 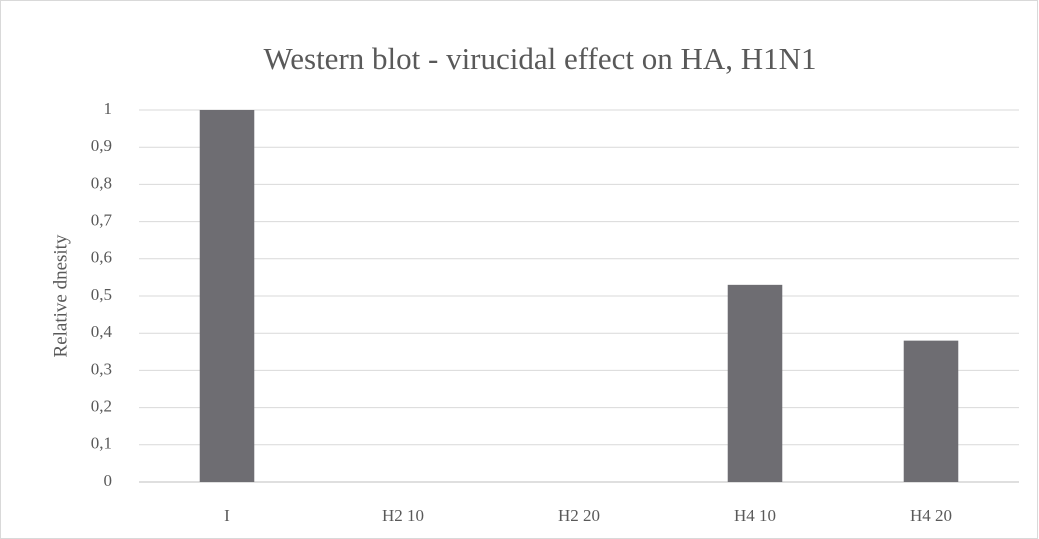 I want to click on x-tick-label: H4 10, so click(x=755, y=515).